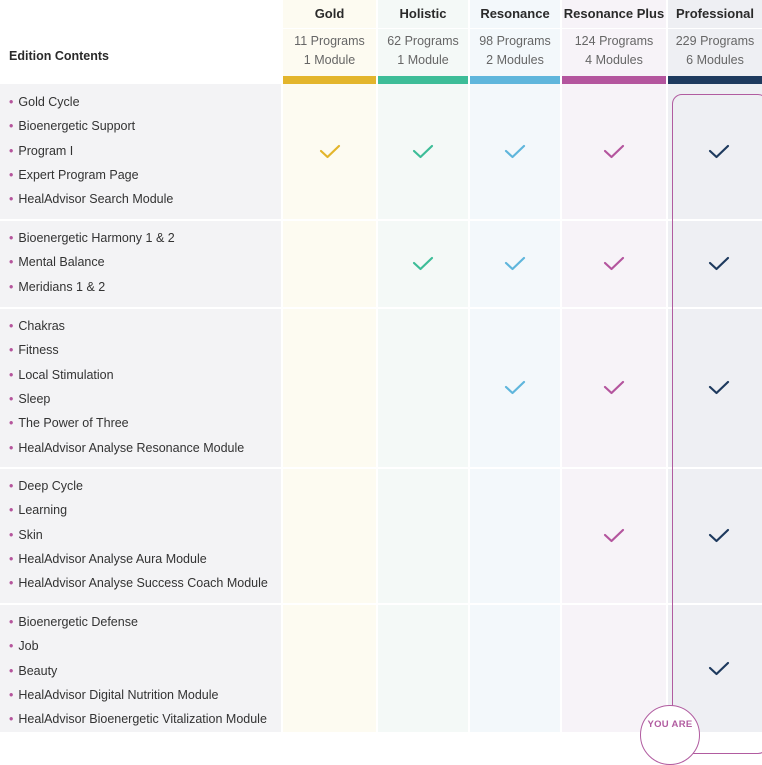 The height and width of the screenshot is (765, 762). What do you see at coordinates (515, 80) in the screenshot?
I see `edition-color-bar-resonance` at bounding box center [515, 80].